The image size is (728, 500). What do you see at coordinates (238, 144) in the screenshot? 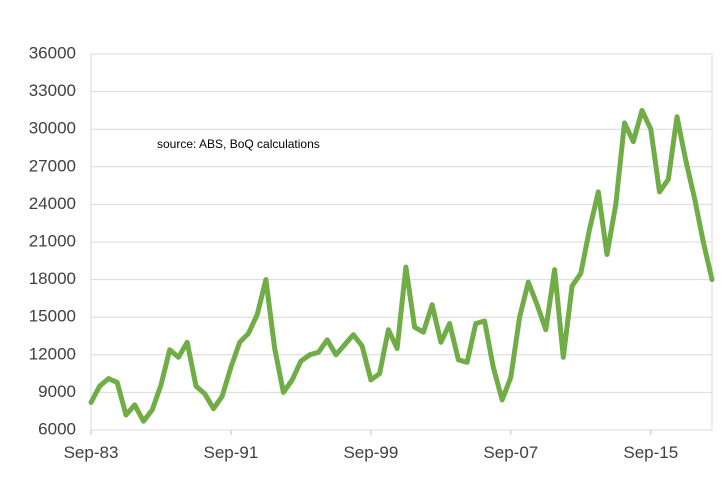
I see `source-annotation: source: ABS, BoQ calculations` at bounding box center [238, 144].